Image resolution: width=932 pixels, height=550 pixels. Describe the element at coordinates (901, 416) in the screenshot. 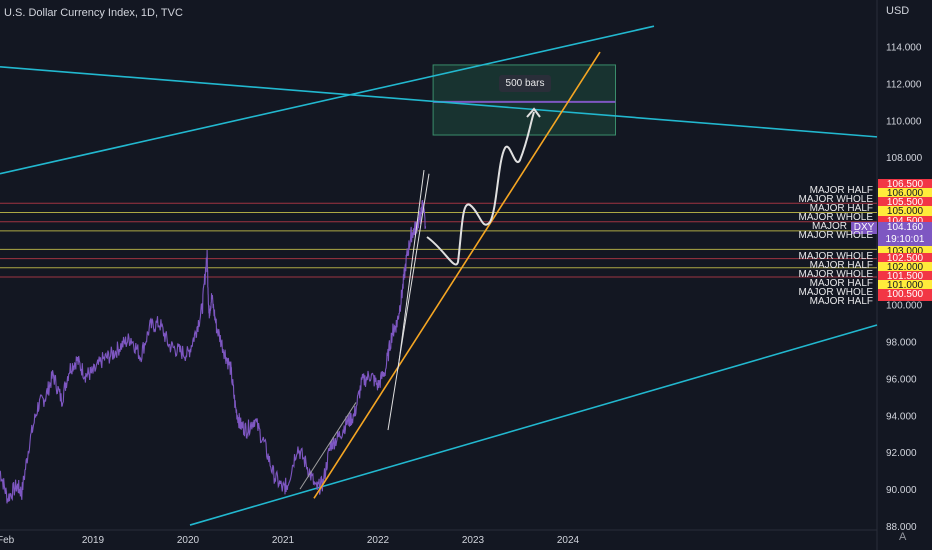

I see `y-tick-label: 94.000` at that location.